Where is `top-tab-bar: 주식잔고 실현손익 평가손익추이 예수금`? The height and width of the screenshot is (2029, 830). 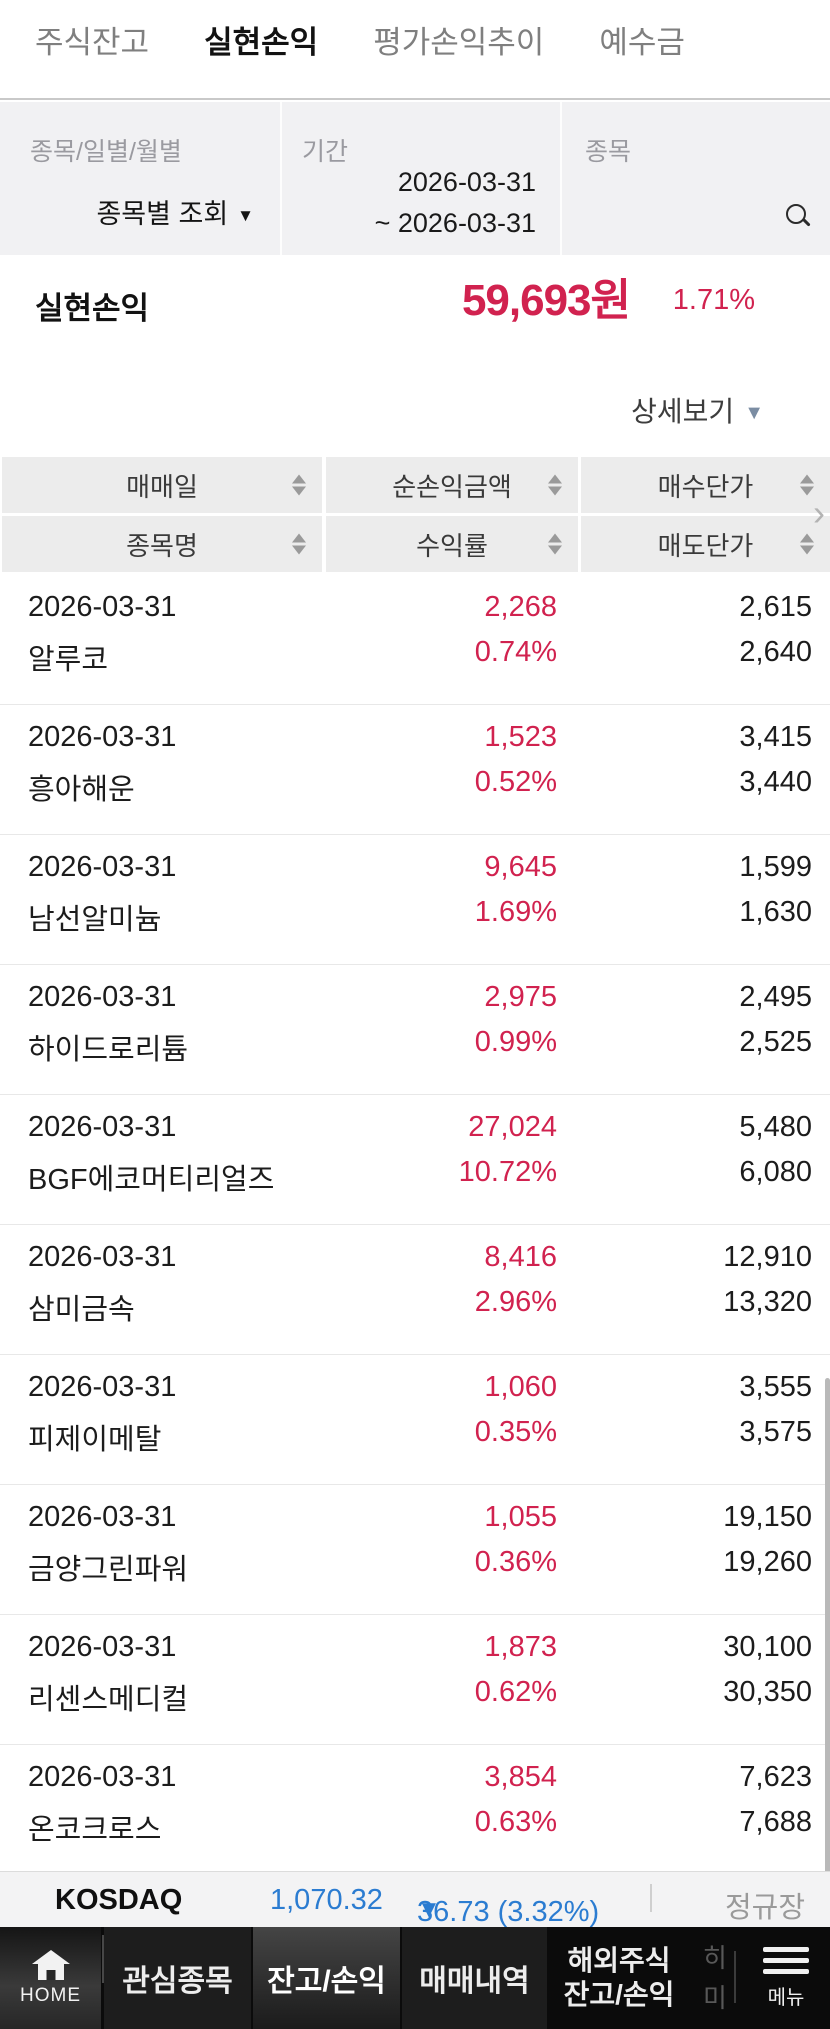 top-tab-bar: 주식잔고 실현손익 평가손익추이 예수금 is located at coordinates (415, 67).